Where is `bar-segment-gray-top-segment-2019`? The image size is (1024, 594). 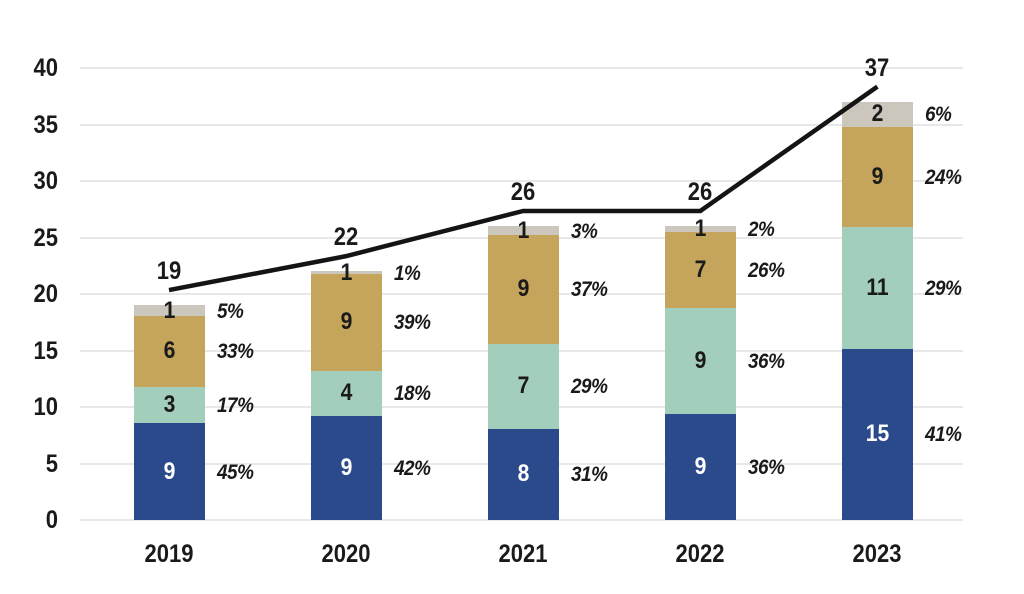
bar-segment-gray-top-segment-2019 is located at coordinates (169, 311).